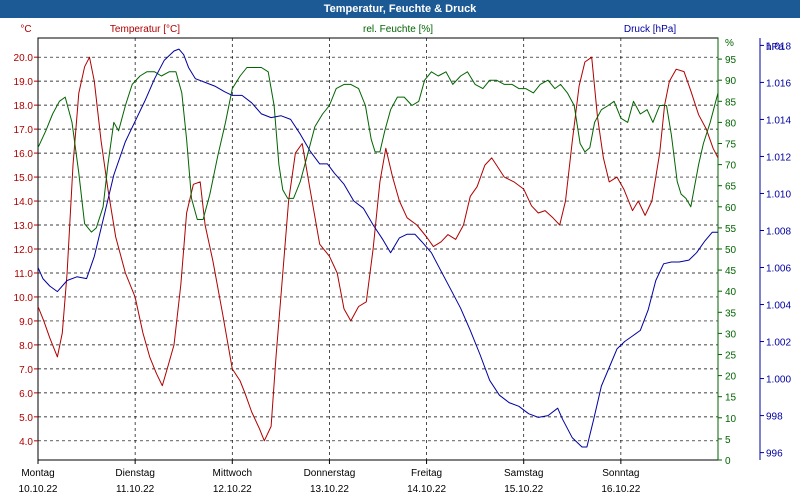 The width and height of the screenshot is (800, 500). Describe the element at coordinates (26, 322) in the screenshot. I see `temperature-tick-label: 9.0` at that location.